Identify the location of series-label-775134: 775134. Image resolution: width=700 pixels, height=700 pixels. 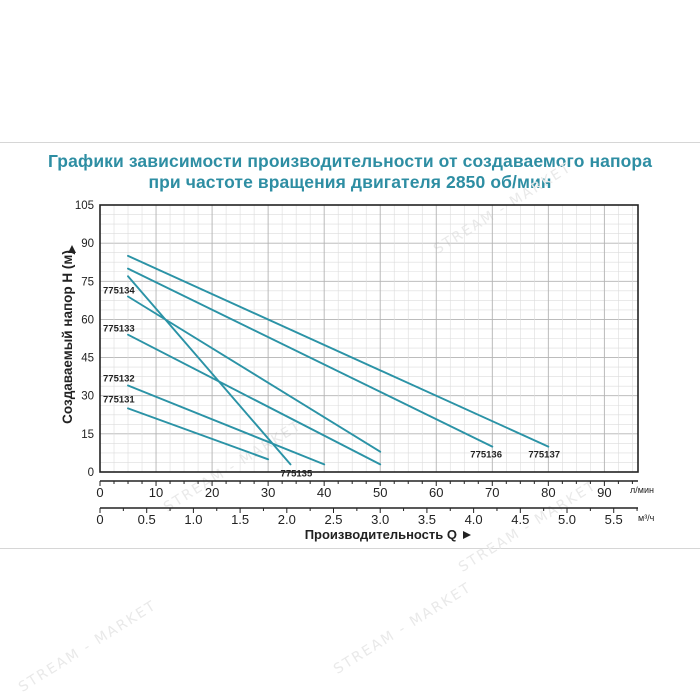
(119, 291).